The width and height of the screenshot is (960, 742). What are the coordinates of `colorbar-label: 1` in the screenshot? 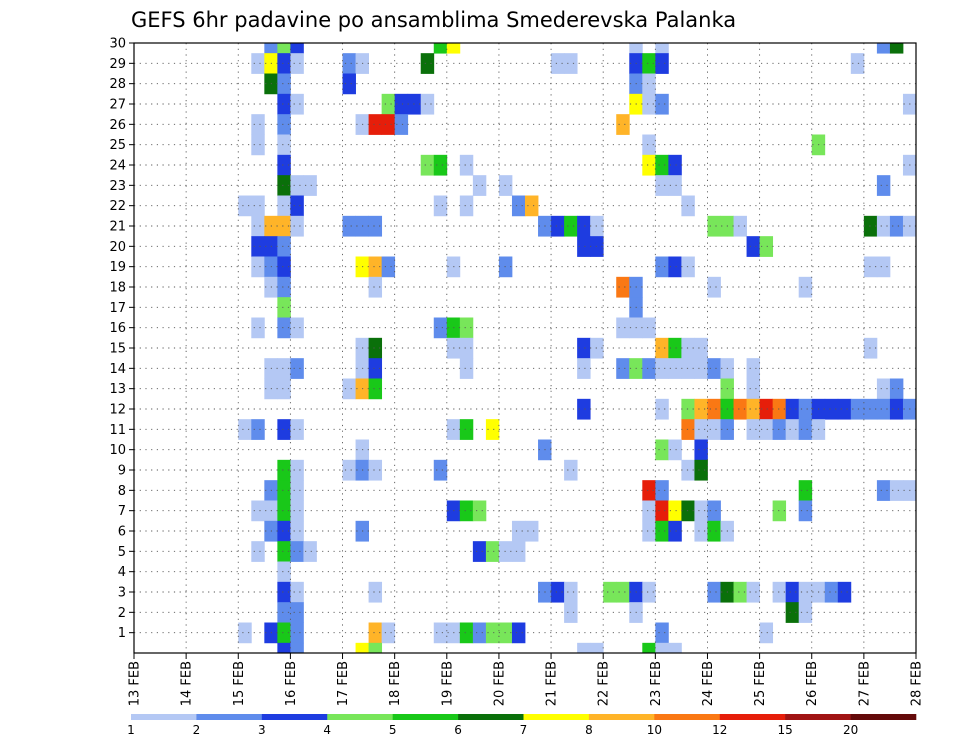 It's located at (131, 730).